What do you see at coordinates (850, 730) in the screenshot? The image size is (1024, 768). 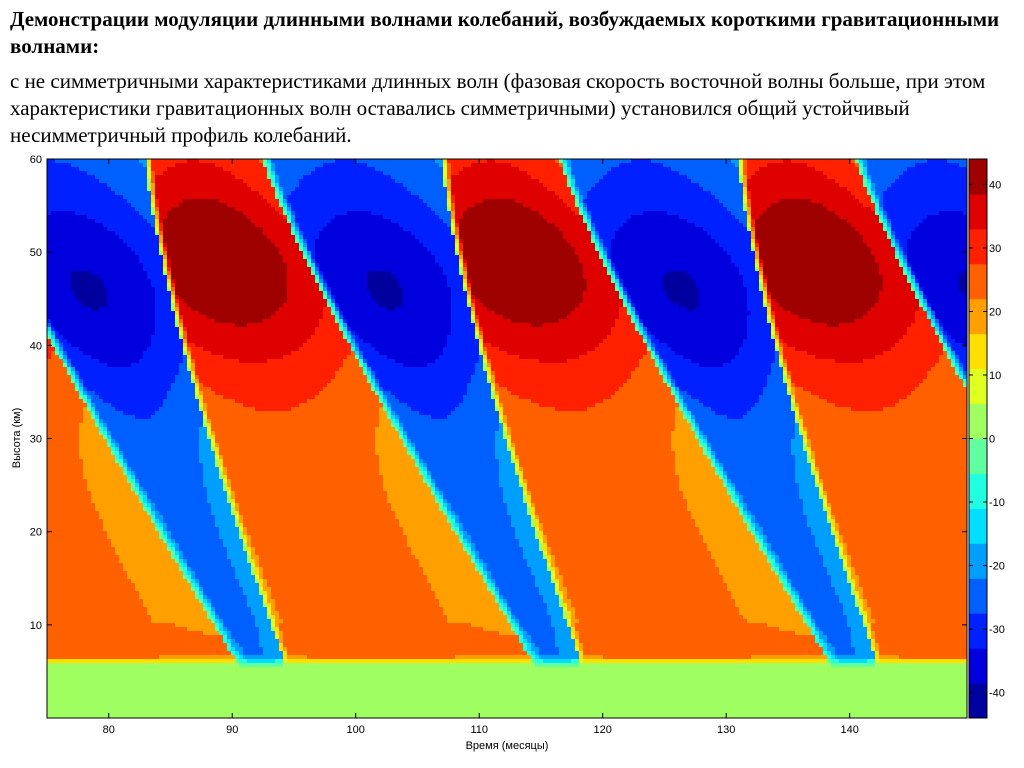 I see `x-tick-label: 140` at bounding box center [850, 730].